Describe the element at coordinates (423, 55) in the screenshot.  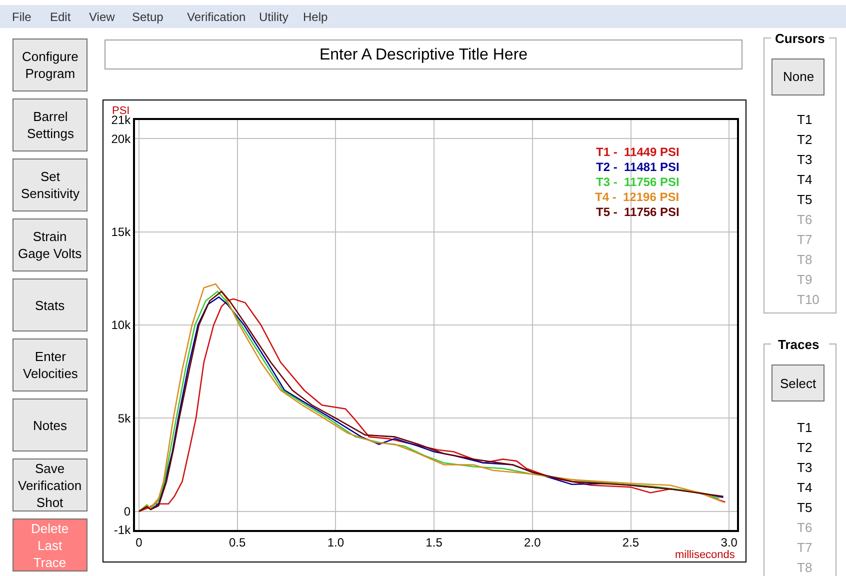
I see `chart-title: Enter A Descriptive Title Here` at that location.